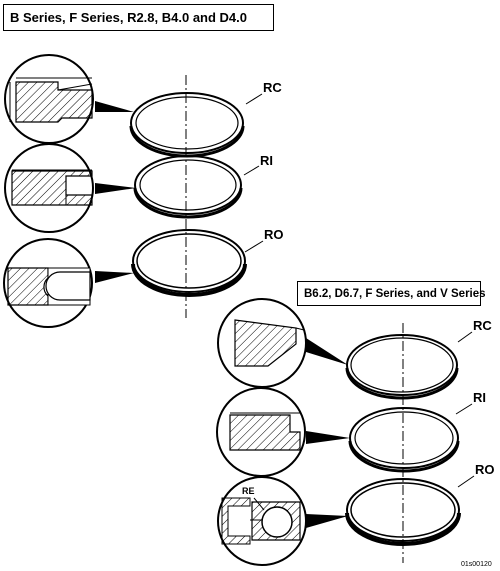  I want to click on section-top-ri, so click(49, 188).